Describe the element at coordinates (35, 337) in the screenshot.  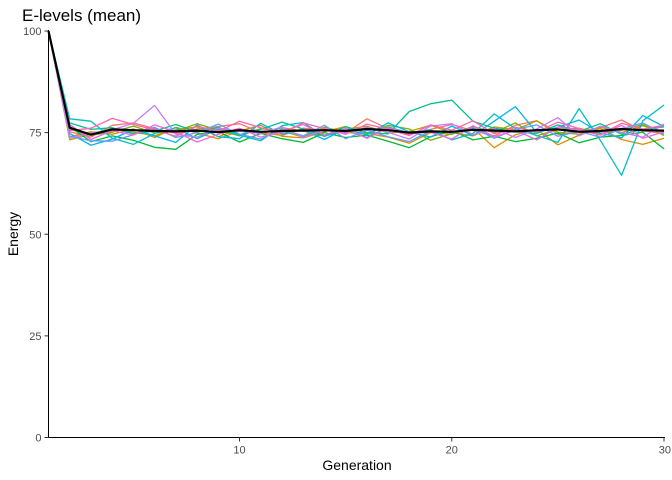
I see `y-tick-label-25: 25` at that location.